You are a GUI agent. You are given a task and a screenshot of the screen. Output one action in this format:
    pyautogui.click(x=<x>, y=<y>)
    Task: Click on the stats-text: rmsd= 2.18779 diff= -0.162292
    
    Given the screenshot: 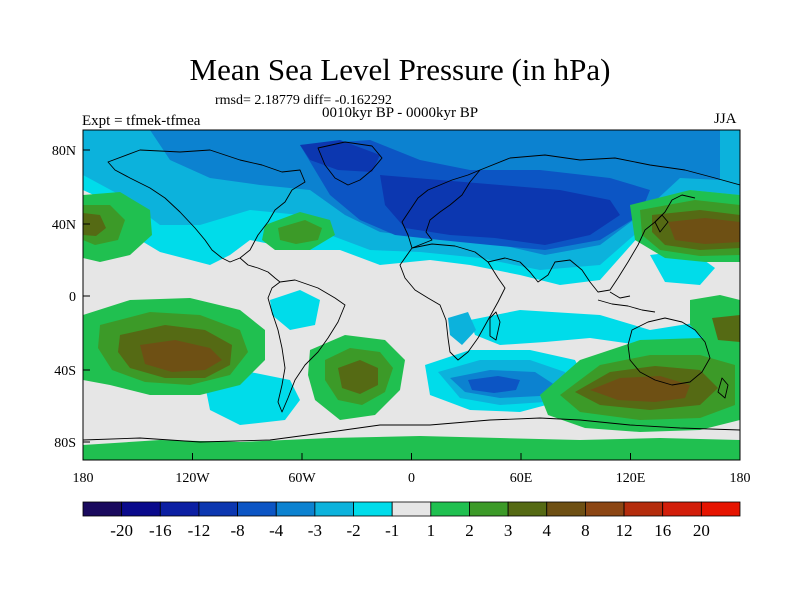 What is the action you would take?
    pyautogui.click(x=303, y=100)
    